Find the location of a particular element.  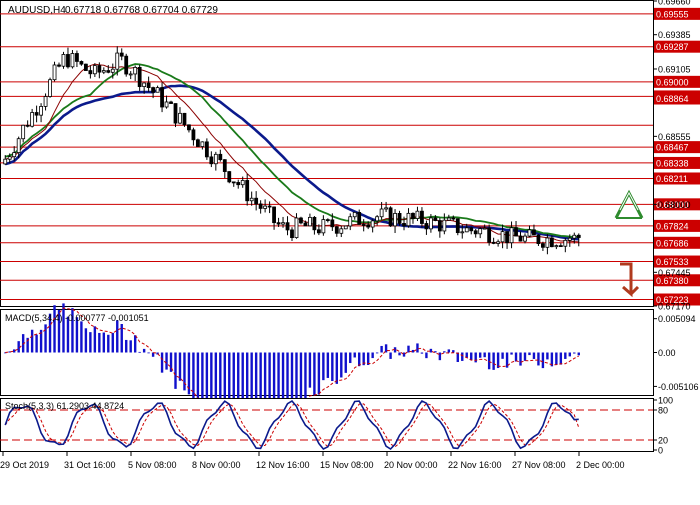

time-tick-label: 29 Oct 2019 is located at coordinates (24, 465).